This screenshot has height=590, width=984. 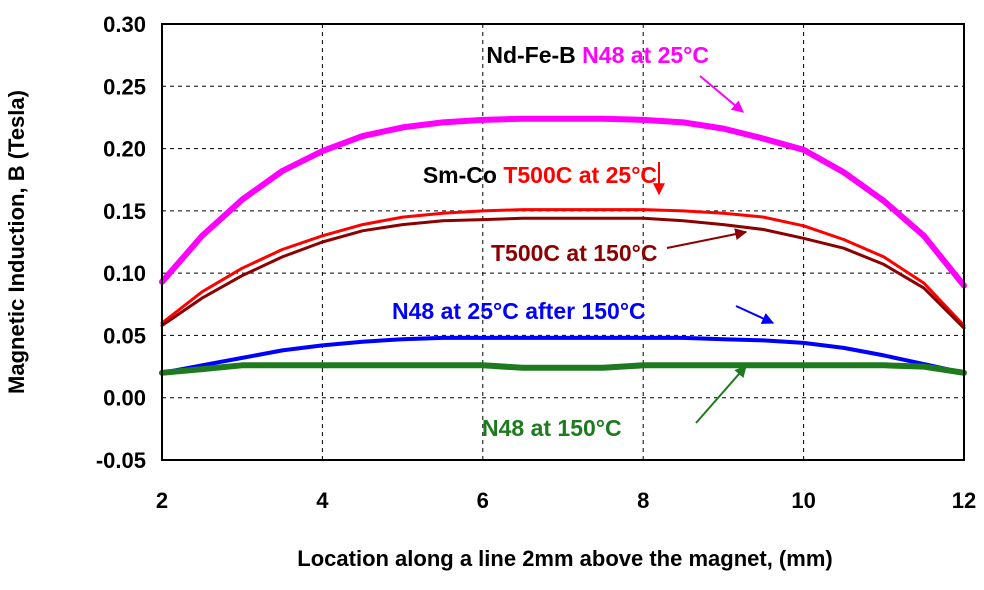 I want to click on y-tick-label: -0.05, so click(x=121, y=460).